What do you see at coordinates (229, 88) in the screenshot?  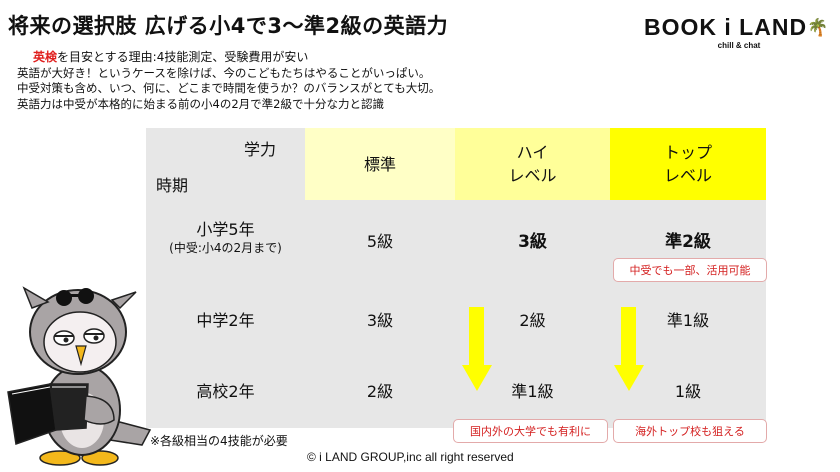 I see `intro-line-3: 中受対策も含め、いつ、何に、どこまで時間を使うか？のバランスがとても大切。` at bounding box center [229, 88].